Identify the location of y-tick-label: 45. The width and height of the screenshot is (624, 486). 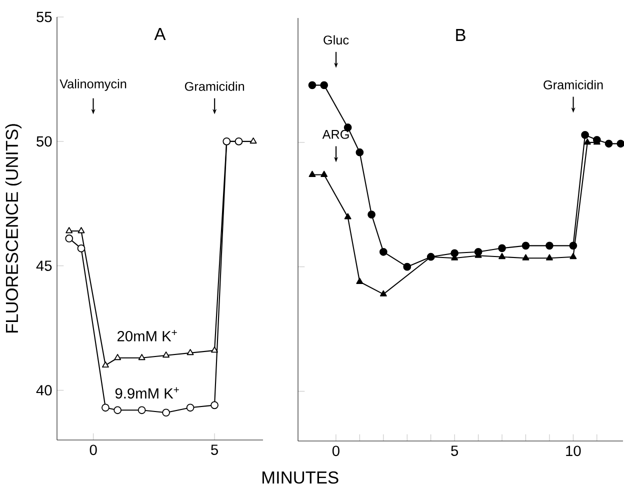
(44, 265).